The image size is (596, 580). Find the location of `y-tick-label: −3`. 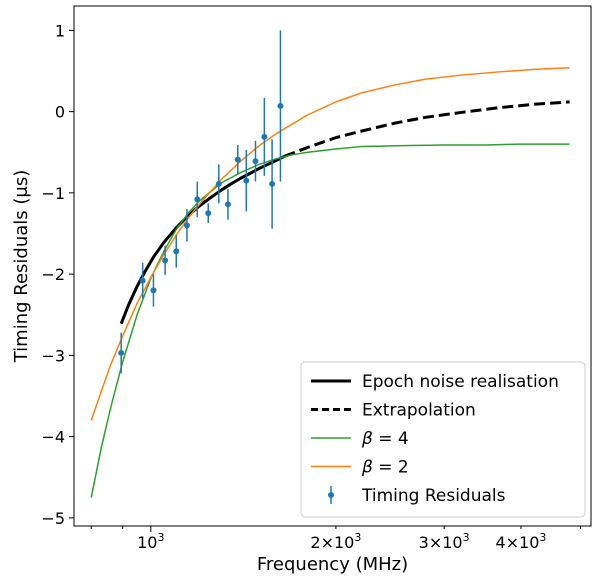

y-tick-label: −3 is located at coordinates (53, 355).